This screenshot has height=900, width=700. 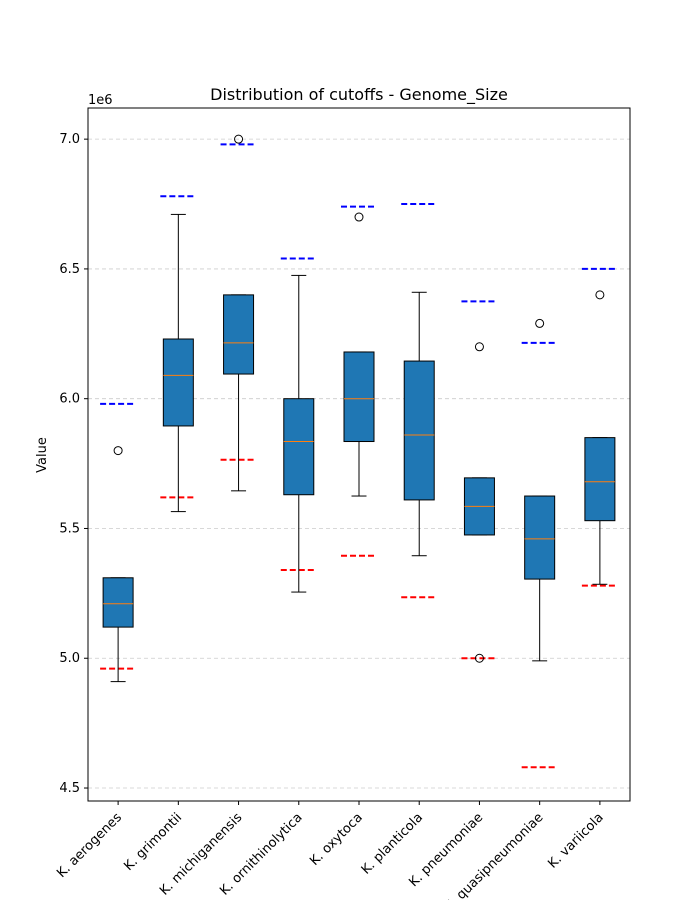 I want to click on chart-title: Distribution of cutoffs - Genome_Size, so click(x=359, y=95).